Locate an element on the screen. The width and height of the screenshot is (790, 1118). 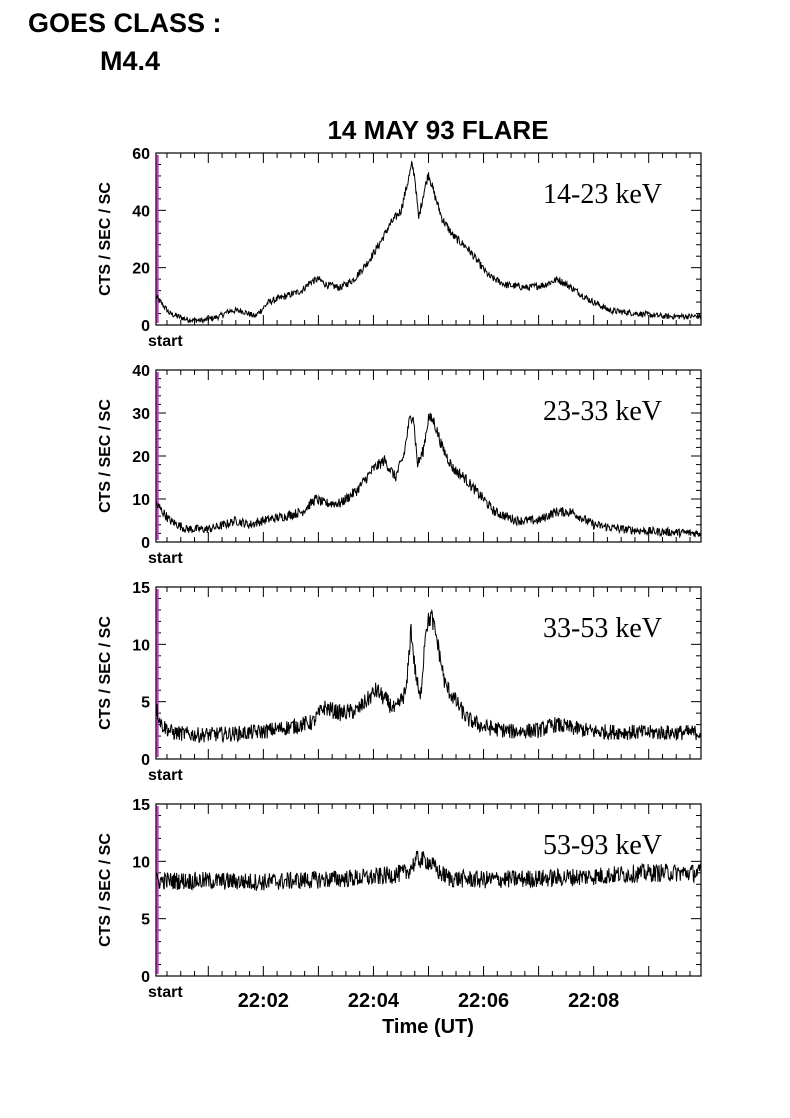
goes-class-value: M4.4 is located at coordinates (130, 61).